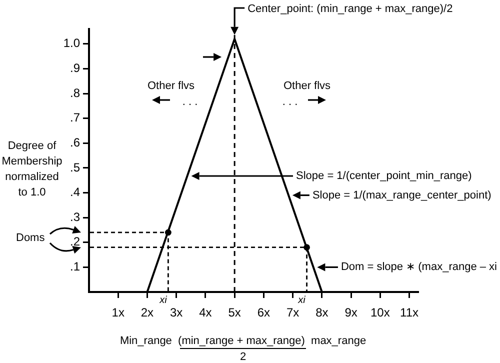 The image size is (500, 363). Describe the element at coordinates (409, 313) in the screenshot. I see `x-tick-label: 11x` at that location.